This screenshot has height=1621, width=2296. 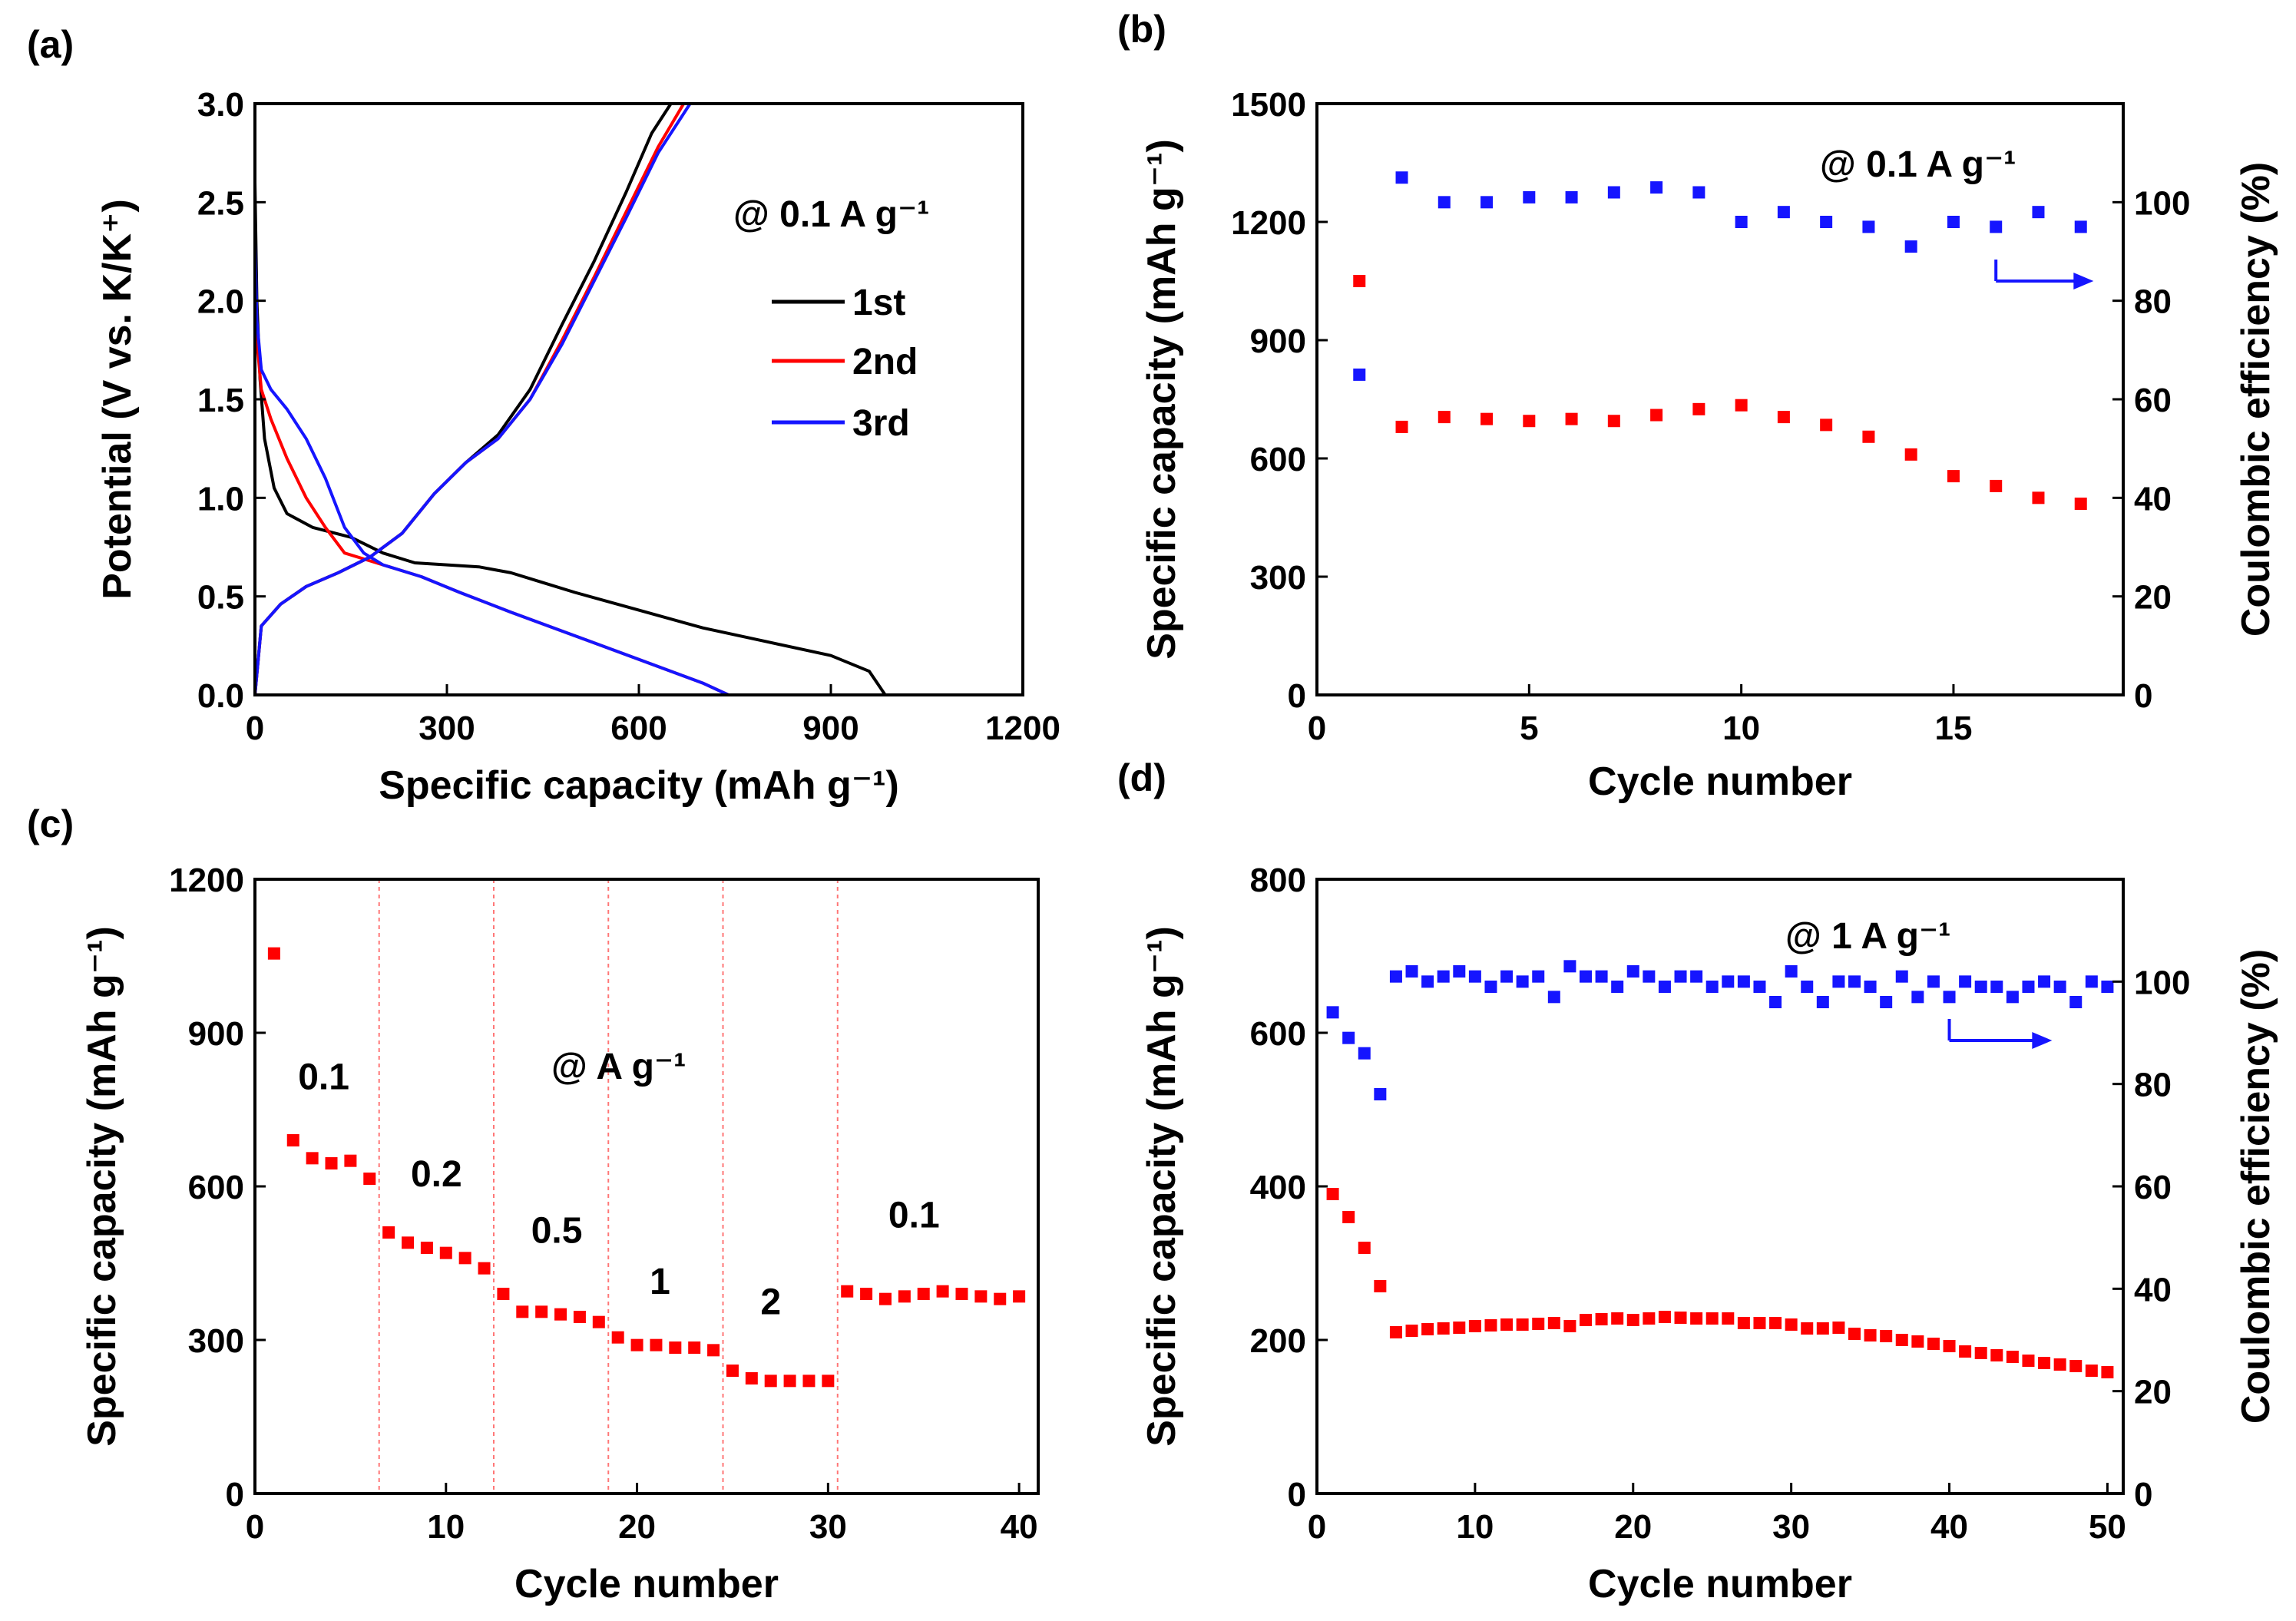 What do you see at coordinates (1278, 578) in the screenshot?
I see `y-tick-label: 300` at bounding box center [1278, 578].